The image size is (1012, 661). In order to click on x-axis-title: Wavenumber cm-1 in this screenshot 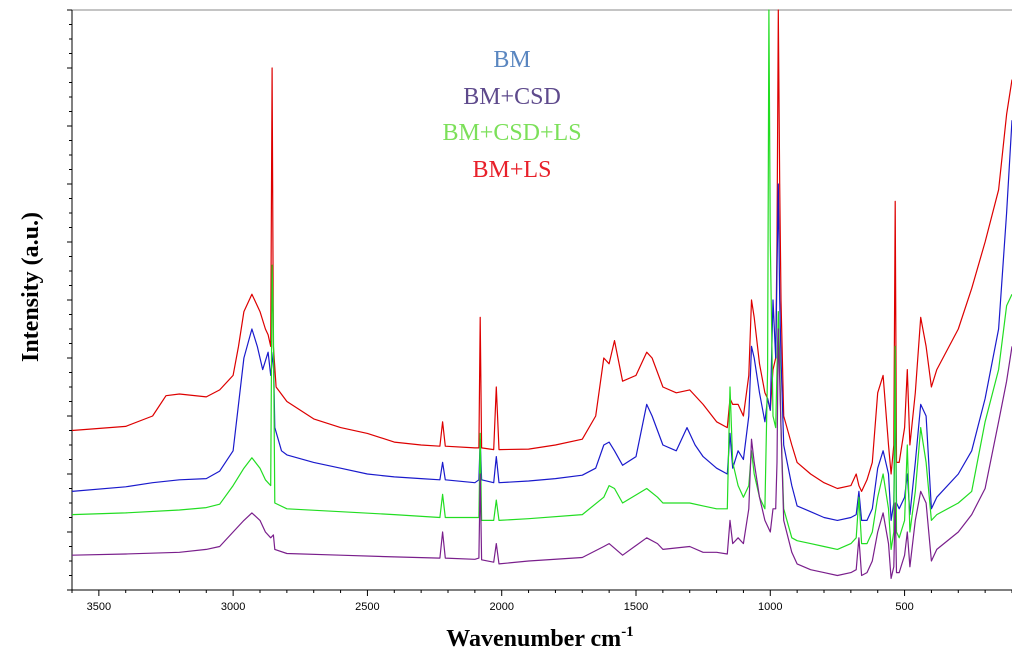, I will do `click(539, 638)`.